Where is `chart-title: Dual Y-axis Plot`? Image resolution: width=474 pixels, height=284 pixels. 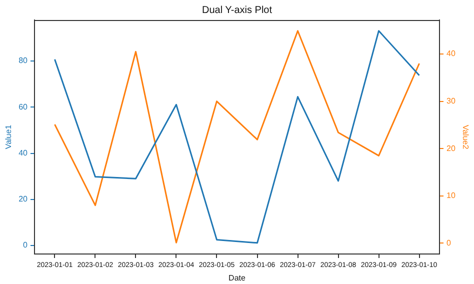
chart-title: Dual Y-axis Plot is located at coordinates (237, 10).